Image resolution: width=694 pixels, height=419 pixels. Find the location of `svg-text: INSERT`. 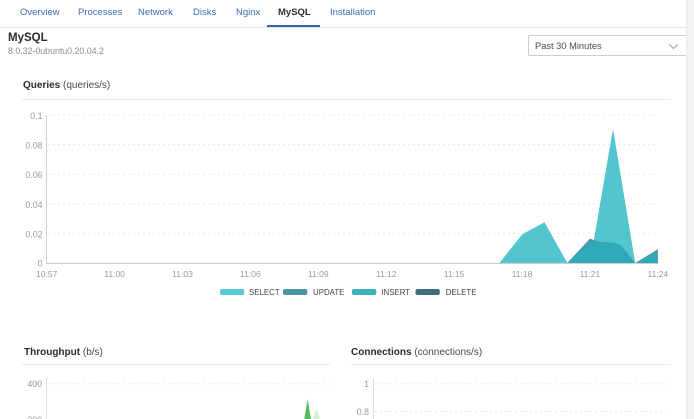

svg-text: INSERT is located at coordinates (395, 292).